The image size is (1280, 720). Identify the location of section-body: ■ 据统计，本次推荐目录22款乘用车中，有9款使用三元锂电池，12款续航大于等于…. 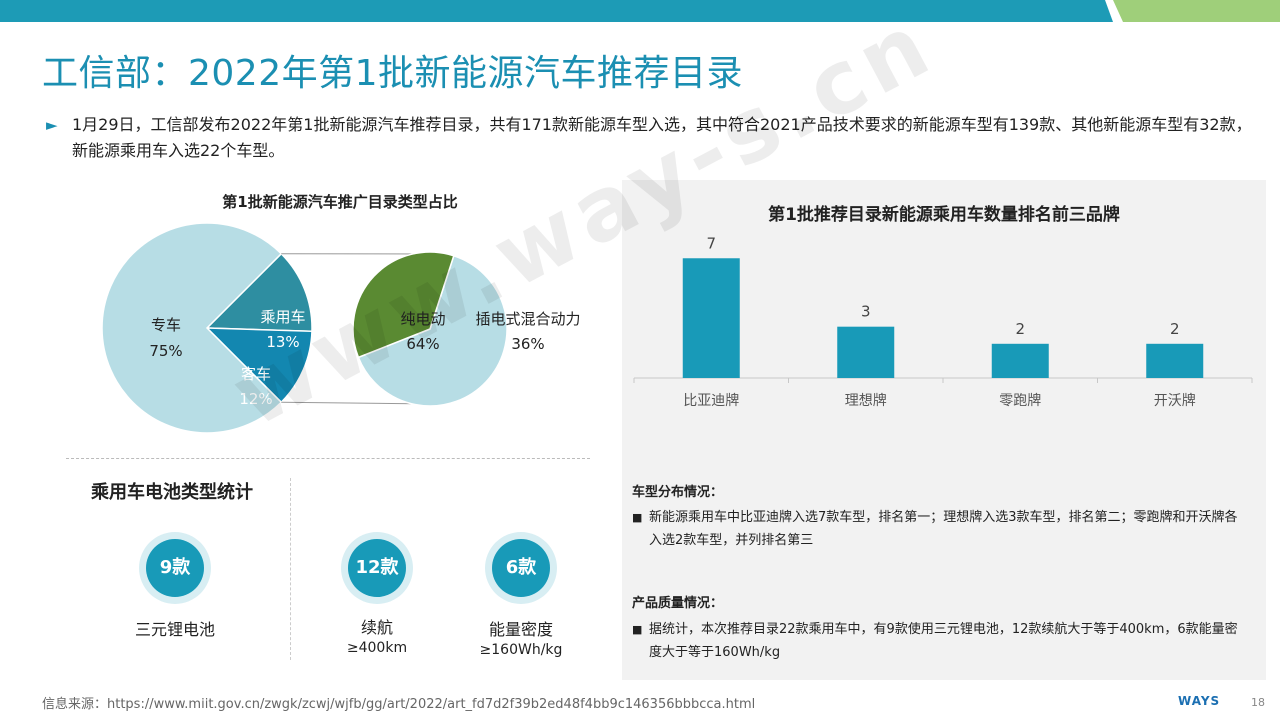
(937, 642).